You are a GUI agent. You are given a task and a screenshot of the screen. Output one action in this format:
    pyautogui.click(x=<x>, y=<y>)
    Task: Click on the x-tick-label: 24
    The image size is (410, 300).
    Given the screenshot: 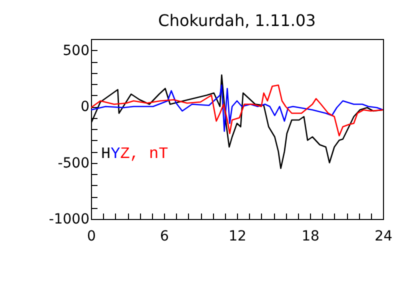 What is the action you would take?
    pyautogui.click(x=383, y=236)
    